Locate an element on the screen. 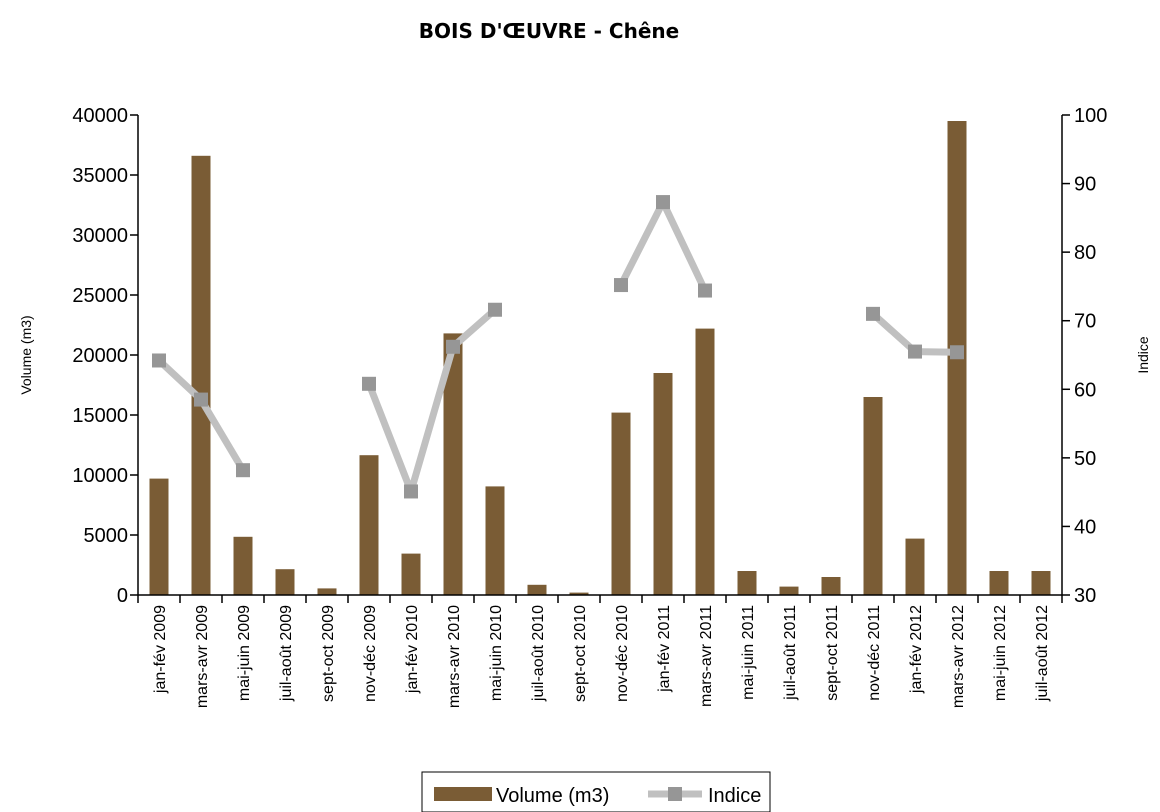 This screenshot has height=812, width=1160. y2-tick-label: 30 is located at coordinates (1085, 596).